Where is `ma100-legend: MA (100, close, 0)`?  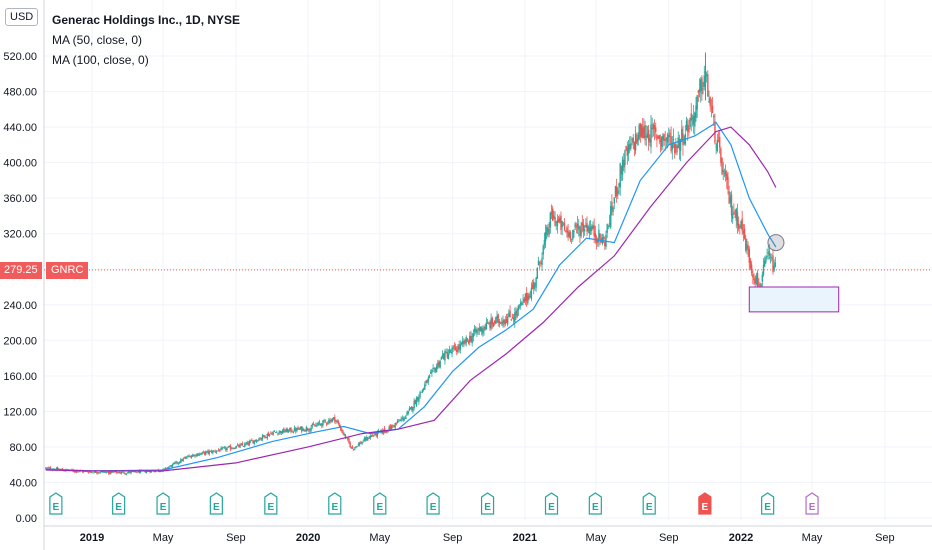
ma100-legend: MA (100, close, 0) is located at coordinates (100, 60).